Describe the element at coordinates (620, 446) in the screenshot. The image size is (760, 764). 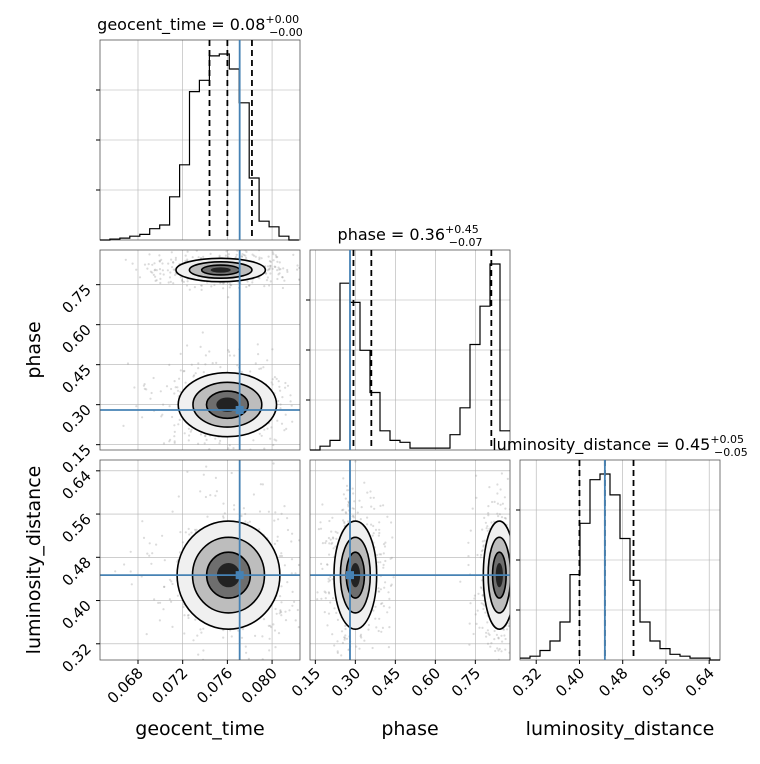
I see `hist-luminosity_distance-title: luminosity_distance = 0.45+0.05 −0.05` at that location.